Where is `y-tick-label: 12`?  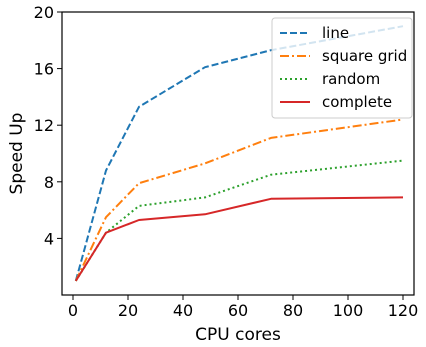 y-tick-label: 12 is located at coordinates (44, 125).